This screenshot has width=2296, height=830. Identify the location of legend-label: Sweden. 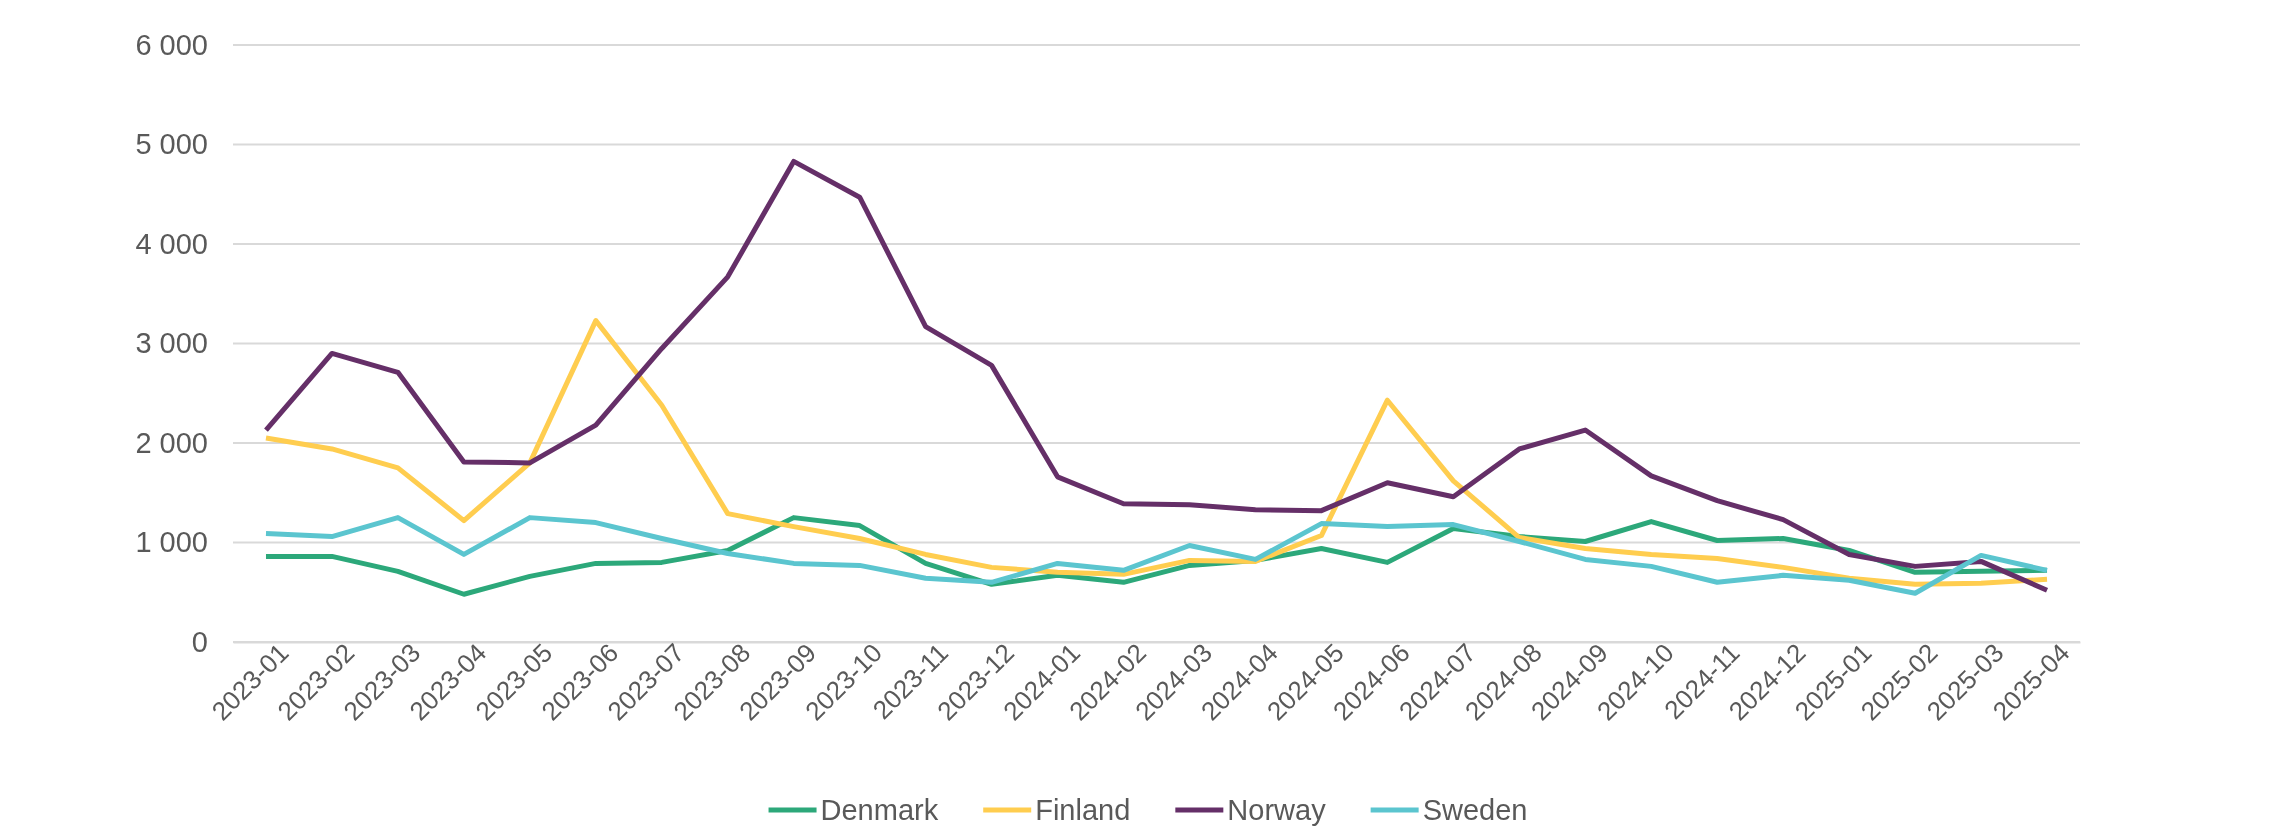
(1475, 810).